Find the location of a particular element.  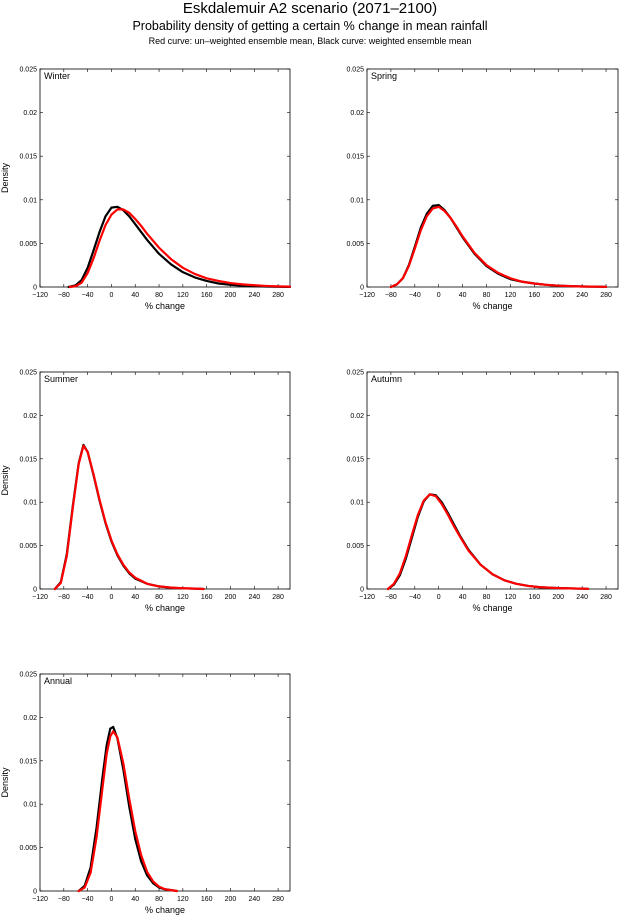

annual-xtick-label: 80 is located at coordinates (159, 899).